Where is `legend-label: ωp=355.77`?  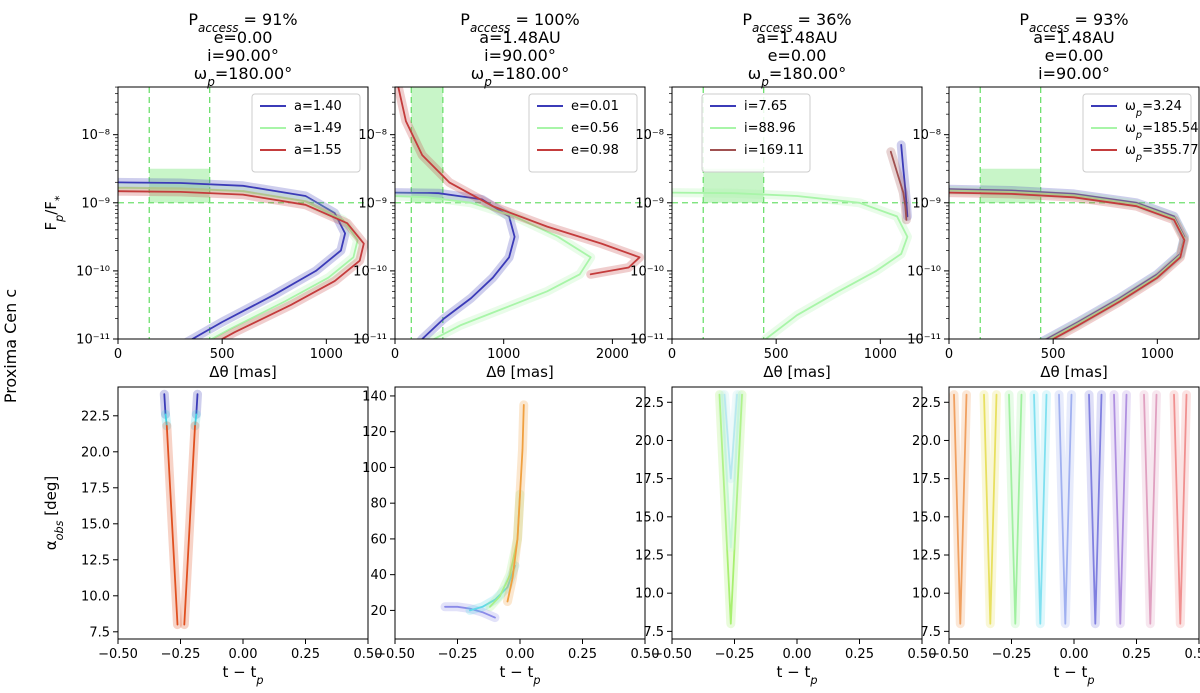
legend-label: ωp=355.77 is located at coordinates (1161, 153).